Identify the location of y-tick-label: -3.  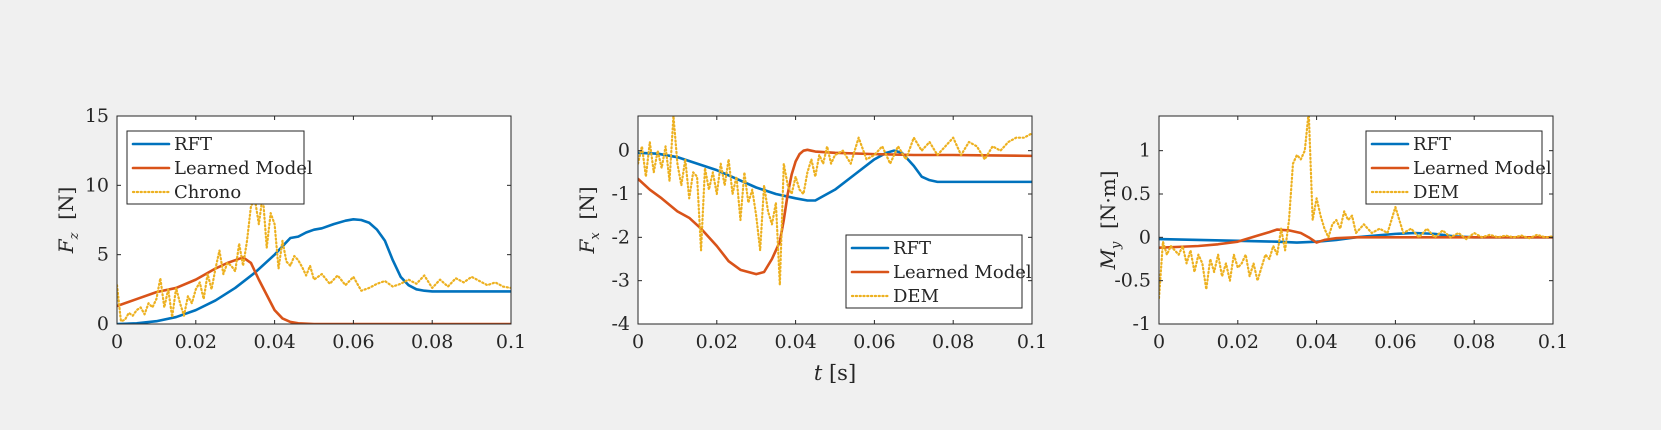
(620, 281).